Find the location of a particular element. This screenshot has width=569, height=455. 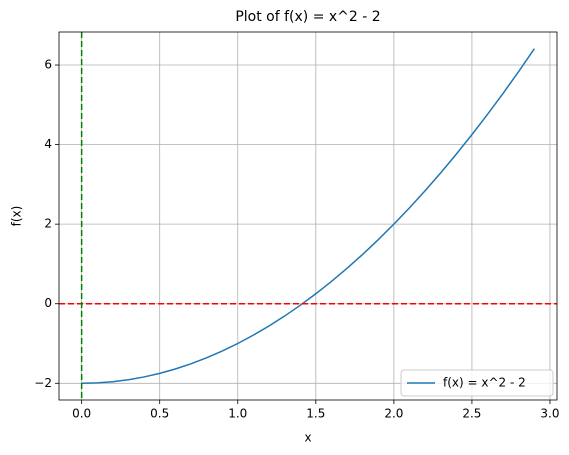

chart-title: Plot of f(x) = x^2 - 2 is located at coordinates (307, 17).